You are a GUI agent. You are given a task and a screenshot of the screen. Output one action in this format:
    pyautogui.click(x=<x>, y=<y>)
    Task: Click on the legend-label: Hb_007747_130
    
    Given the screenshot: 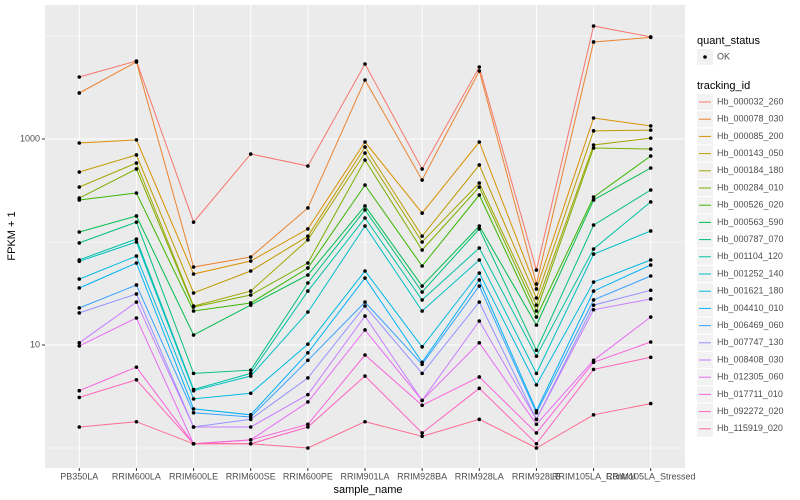 What is the action you would take?
    pyautogui.click(x=750, y=342)
    